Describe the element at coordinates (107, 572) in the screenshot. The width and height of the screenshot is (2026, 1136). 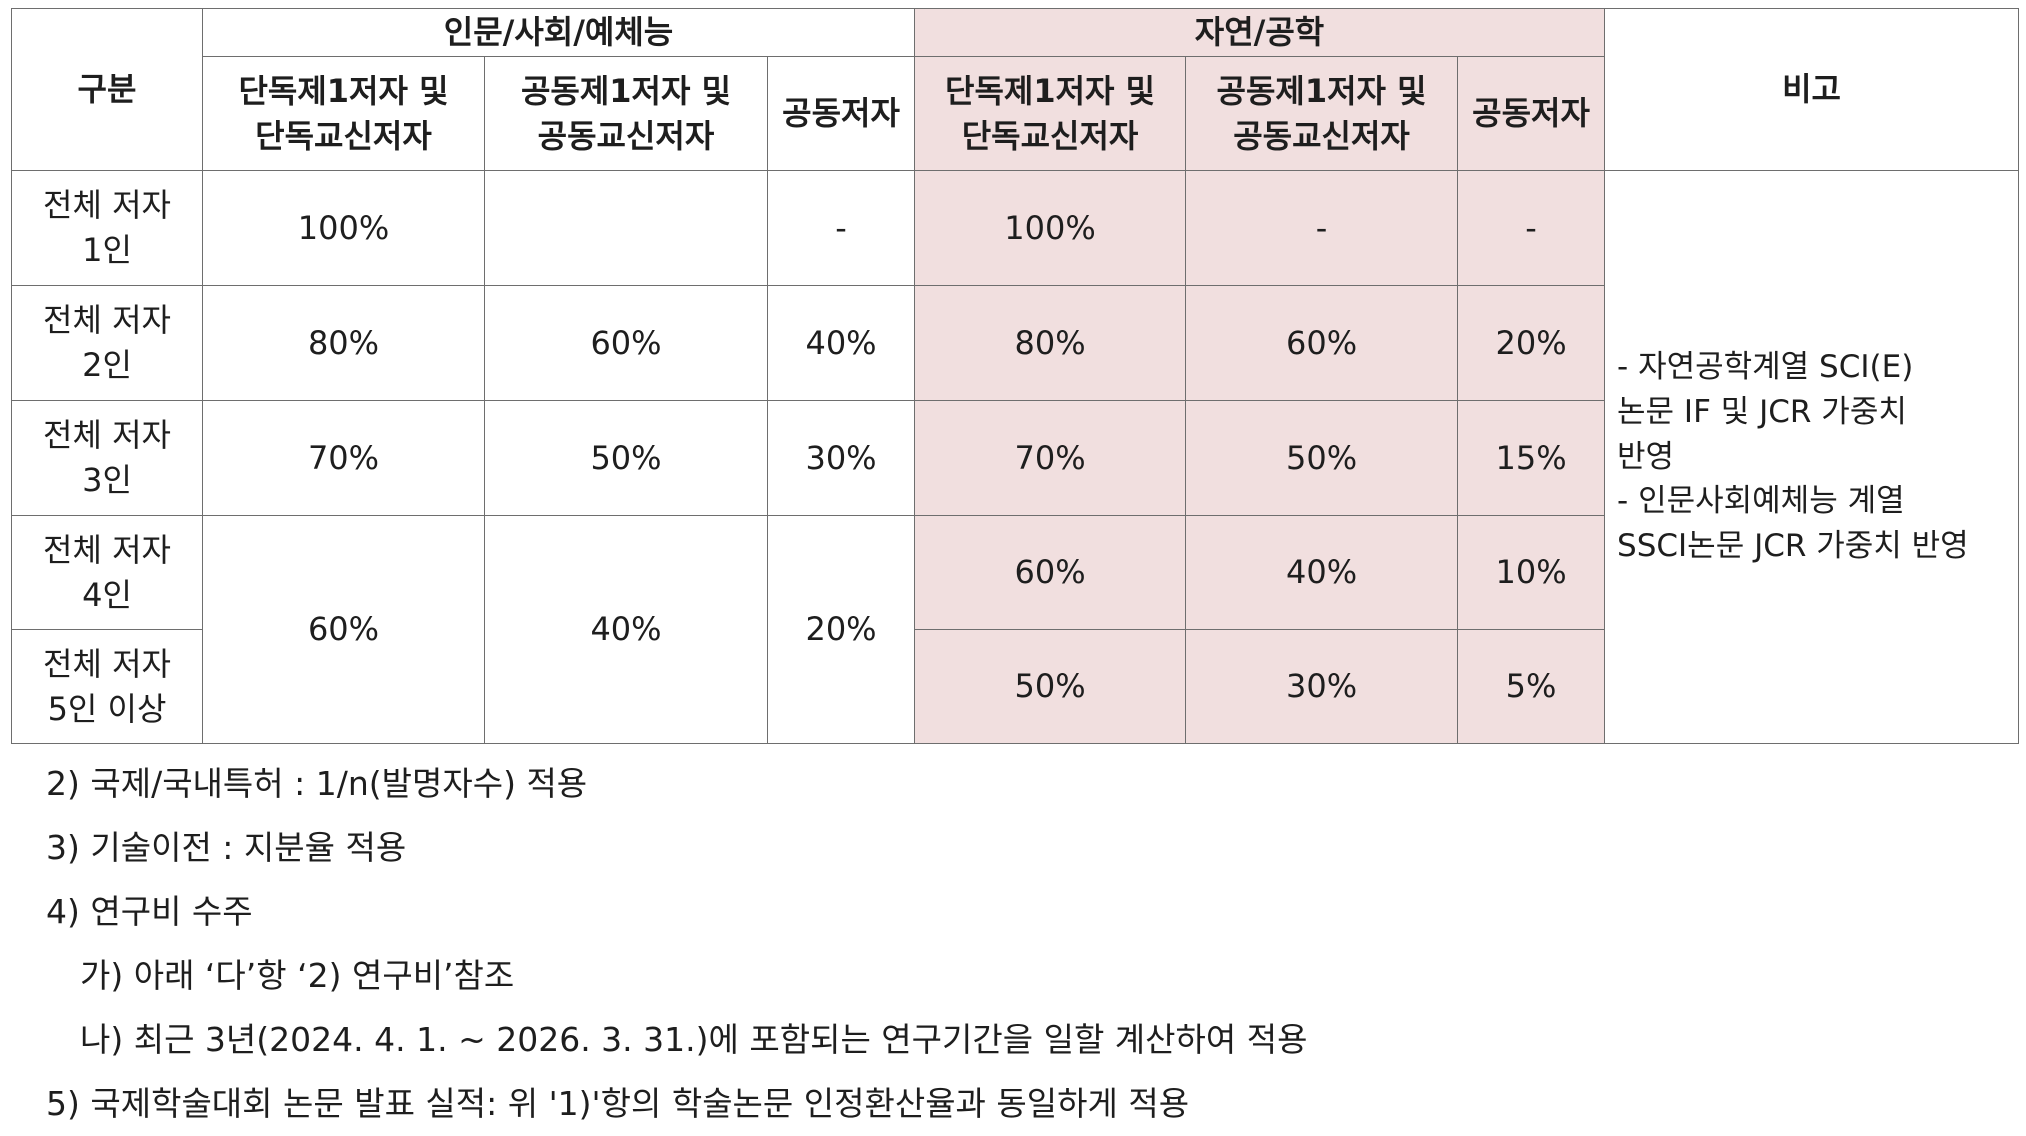
I see `row-label: 전체 저자 4인` at that location.